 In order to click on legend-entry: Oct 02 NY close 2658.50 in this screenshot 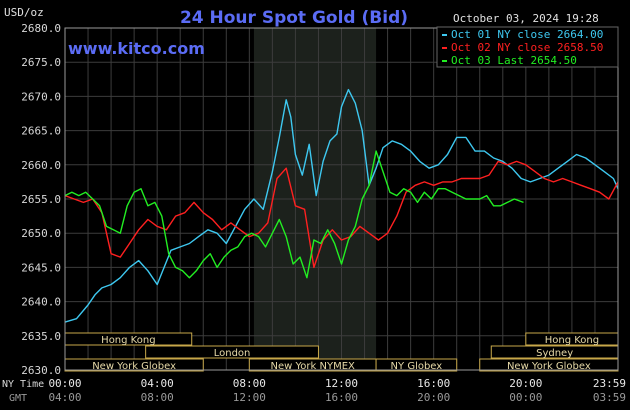, I will do `click(527, 47)`.